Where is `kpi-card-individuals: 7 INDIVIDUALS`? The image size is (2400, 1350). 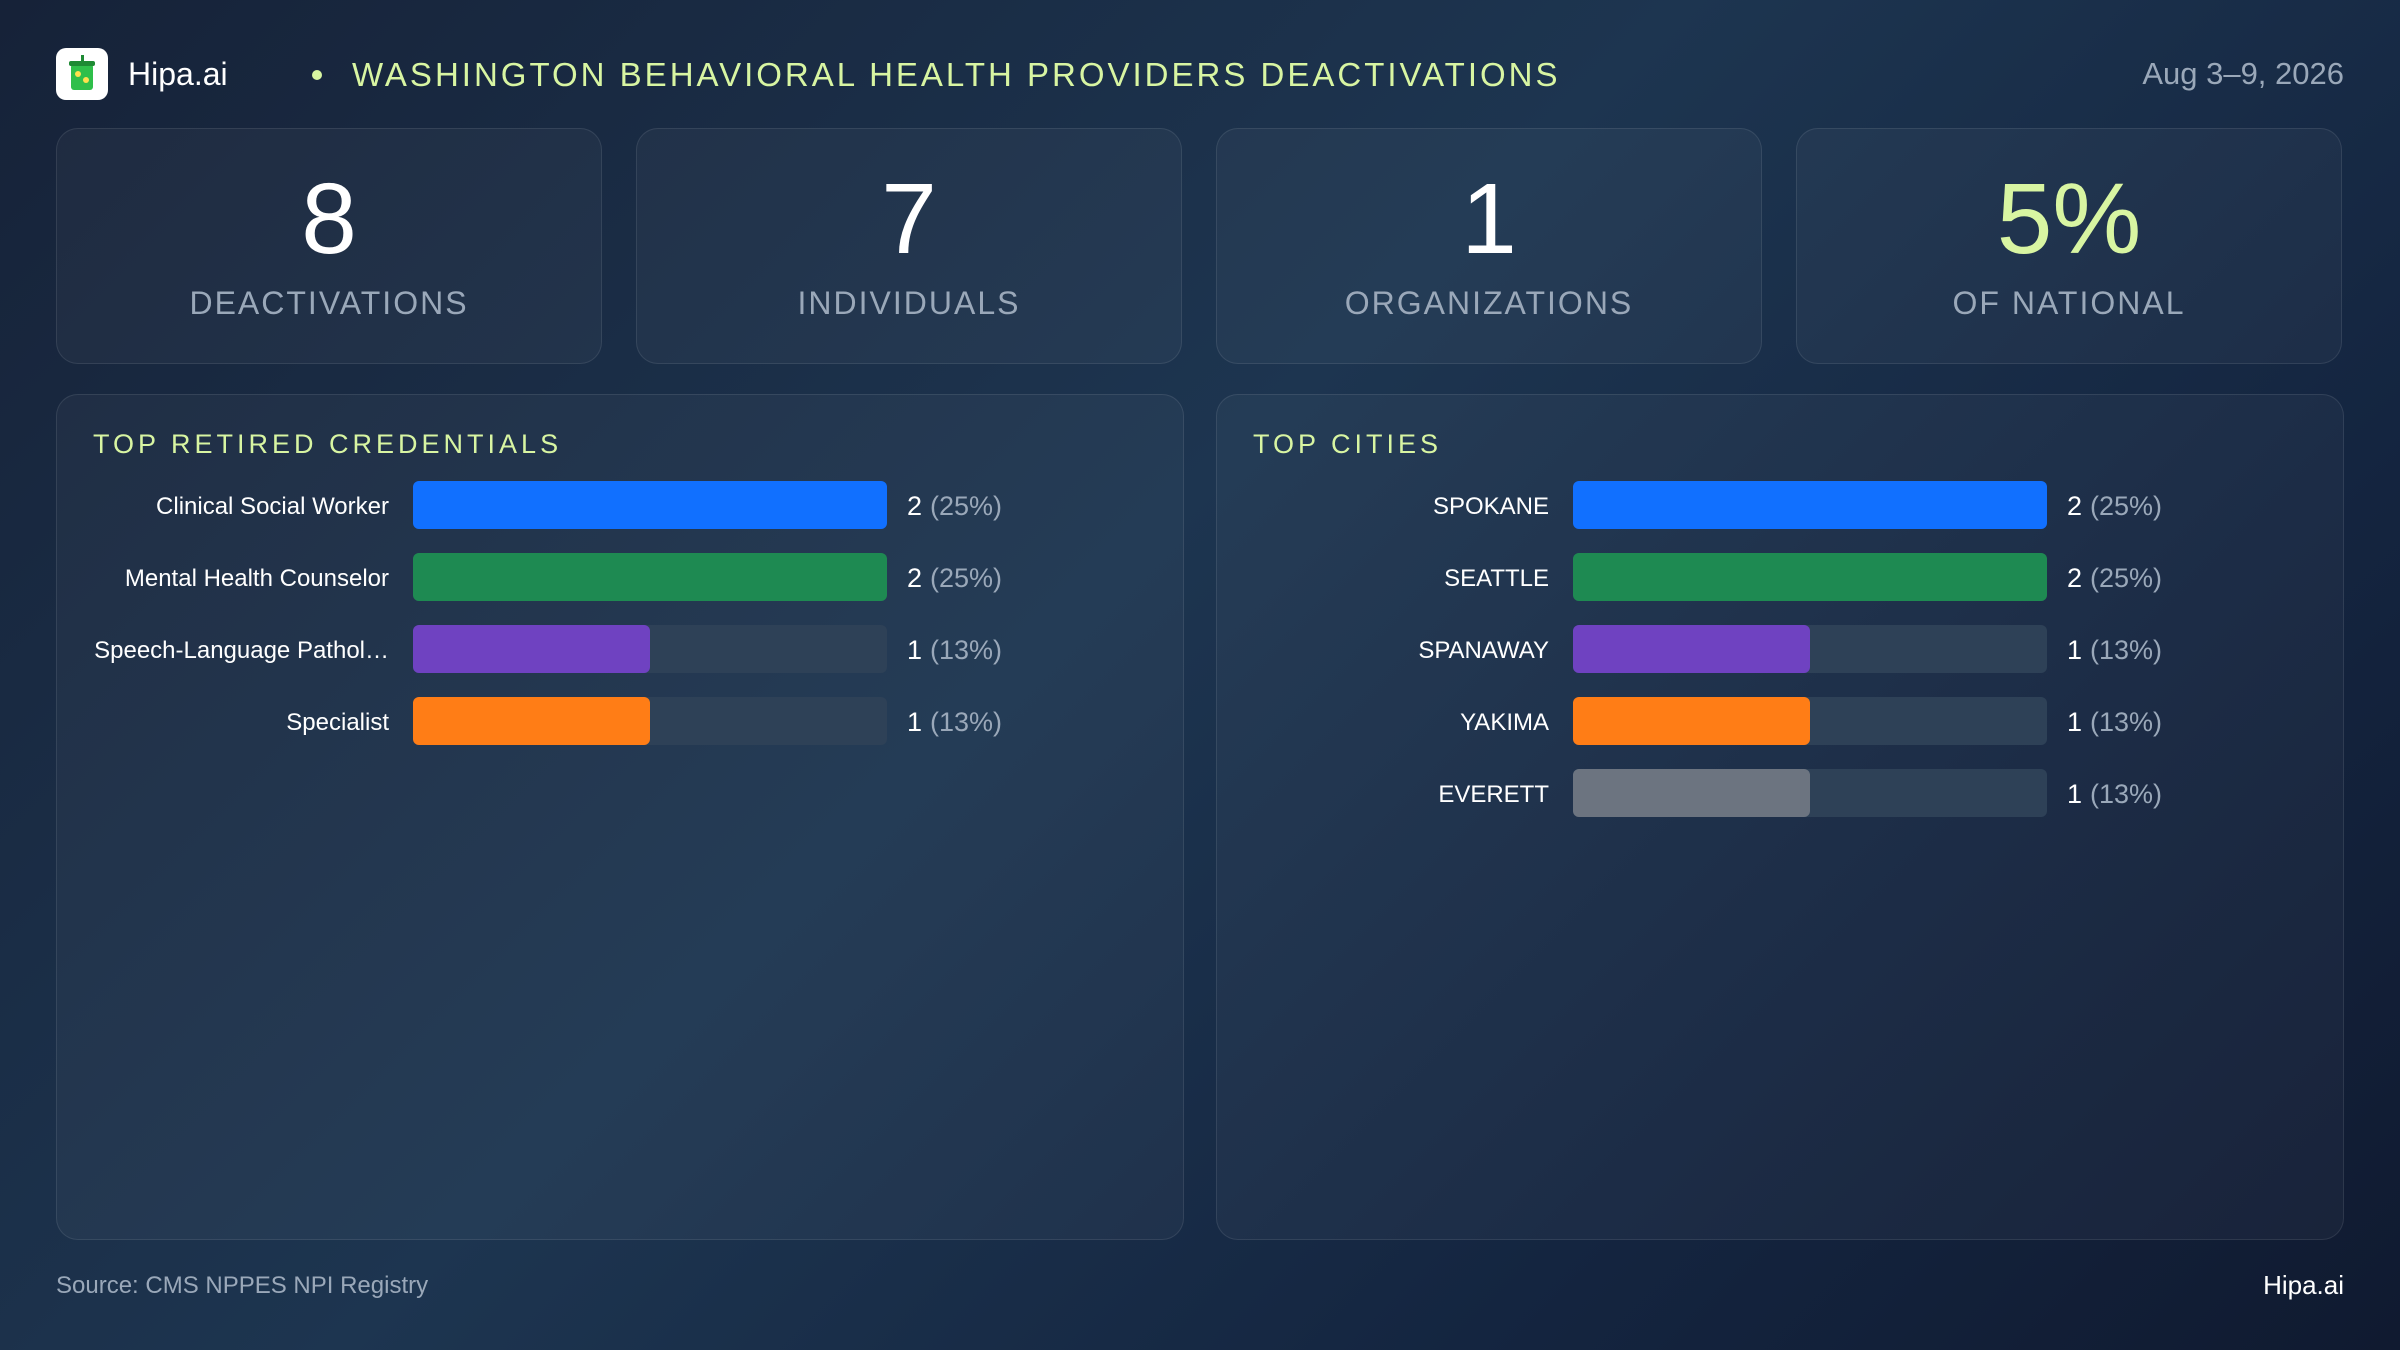 kpi-card-individuals: 7 INDIVIDUALS is located at coordinates (909, 246).